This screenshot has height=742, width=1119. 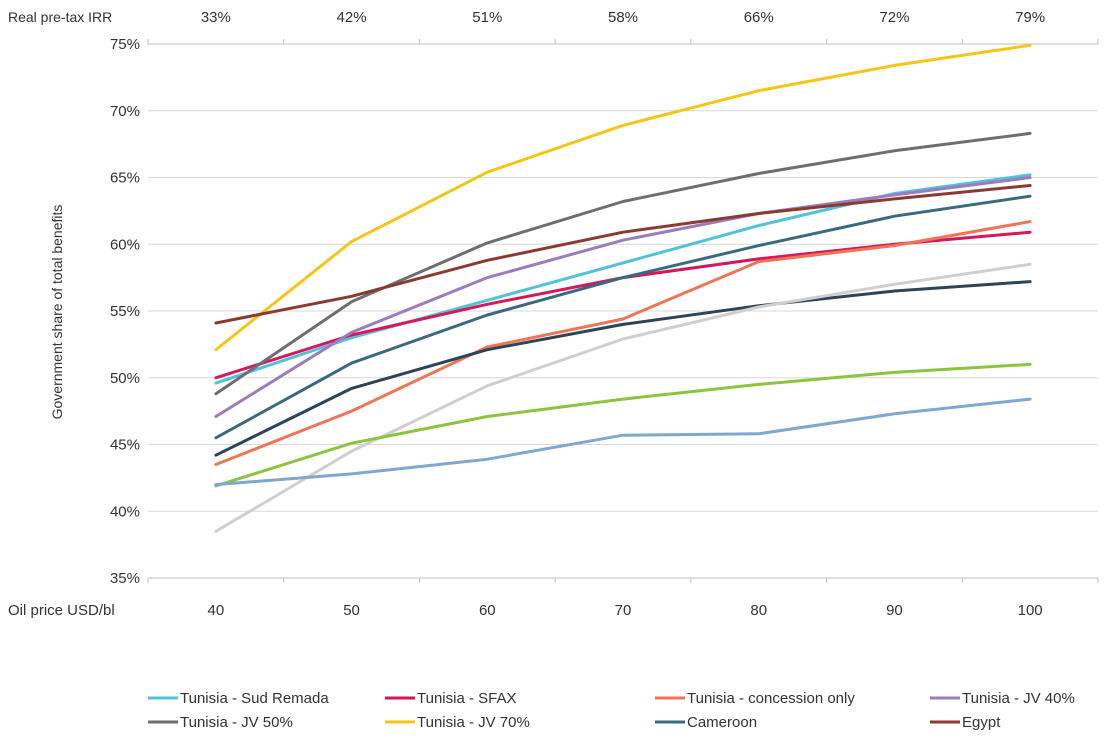 What do you see at coordinates (60, 17) in the screenshot?
I see `top-axis-label: Real pre-tax IRR` at bounding box center [60, 17].